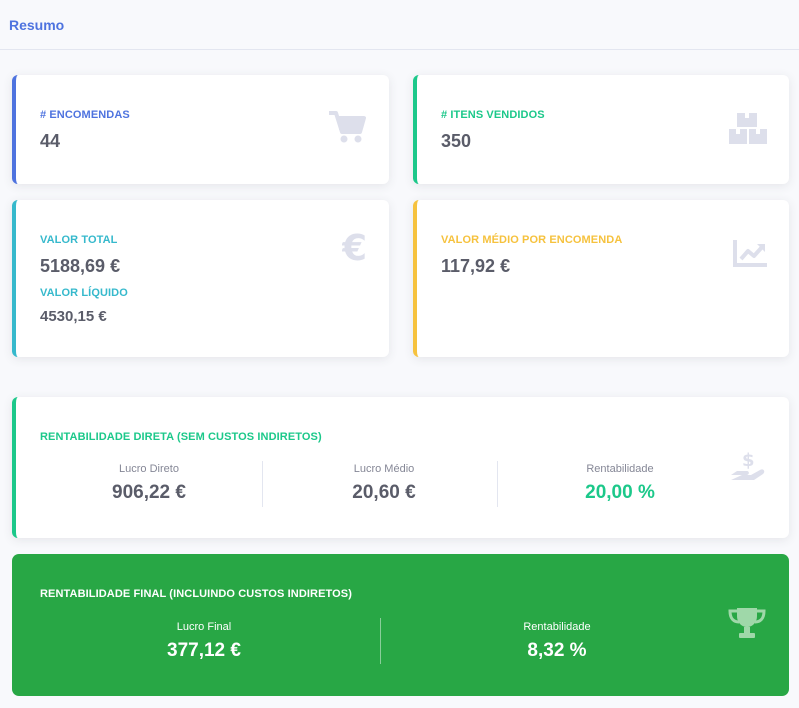 Image resolution: width=799 pixels, height=708 pixels. Describe the element at coordinates (200, 129) in the screenshot. I see `card-encomendas: # ENCOMENDAS 44` at that location.